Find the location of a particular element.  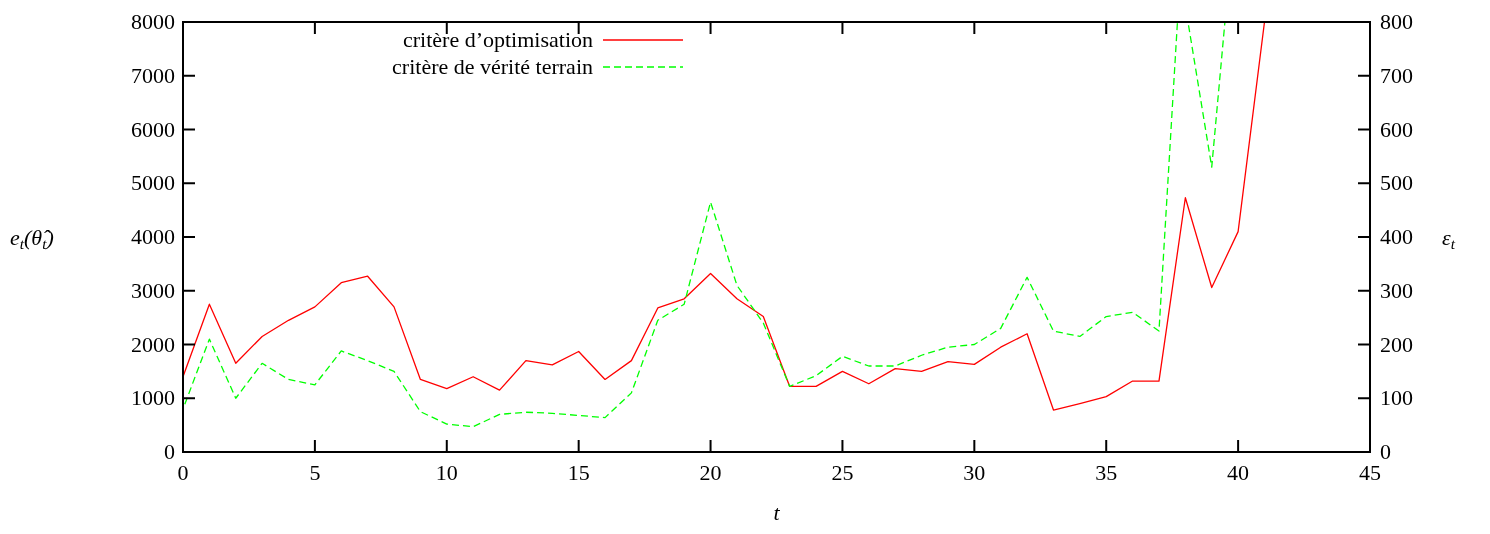

x-tick-label: 45 is located at coordinates (1370, 472).